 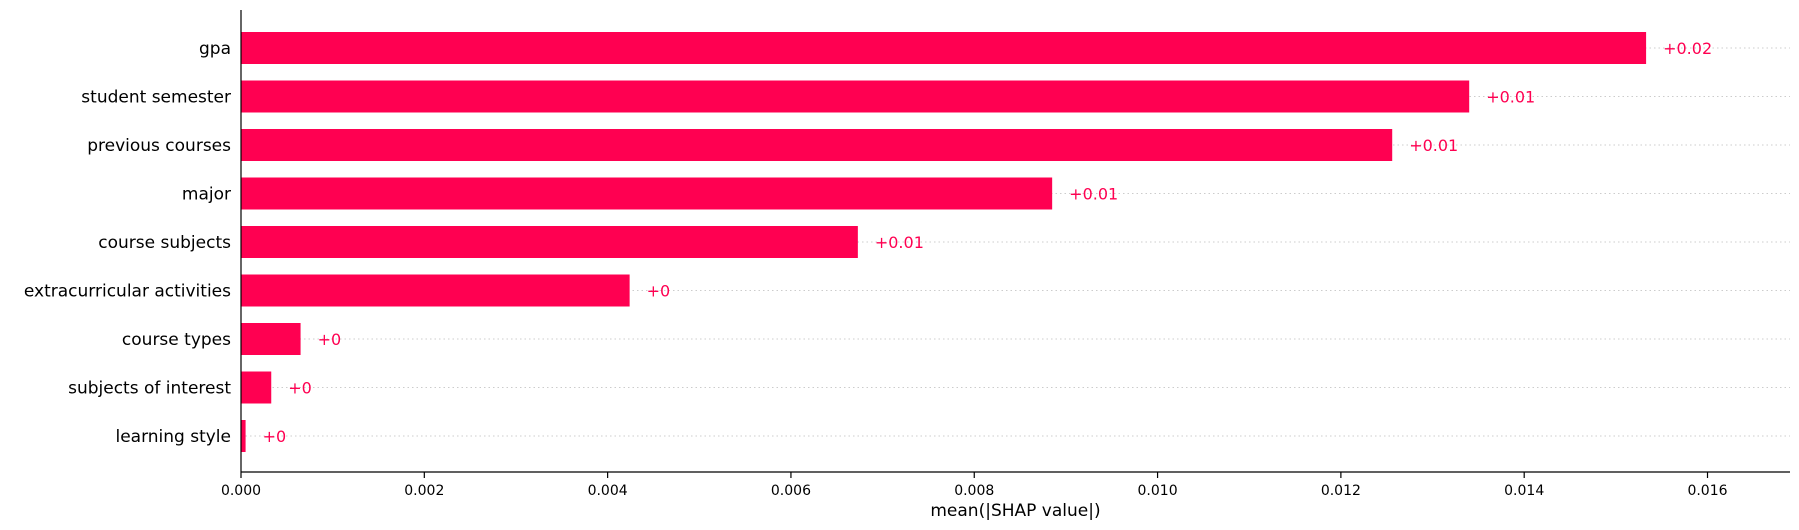 What do you see at coordinates (127, 292) in the screenshot?
I see `category-label: extracurricular activities` at bounding box center [127, 292].